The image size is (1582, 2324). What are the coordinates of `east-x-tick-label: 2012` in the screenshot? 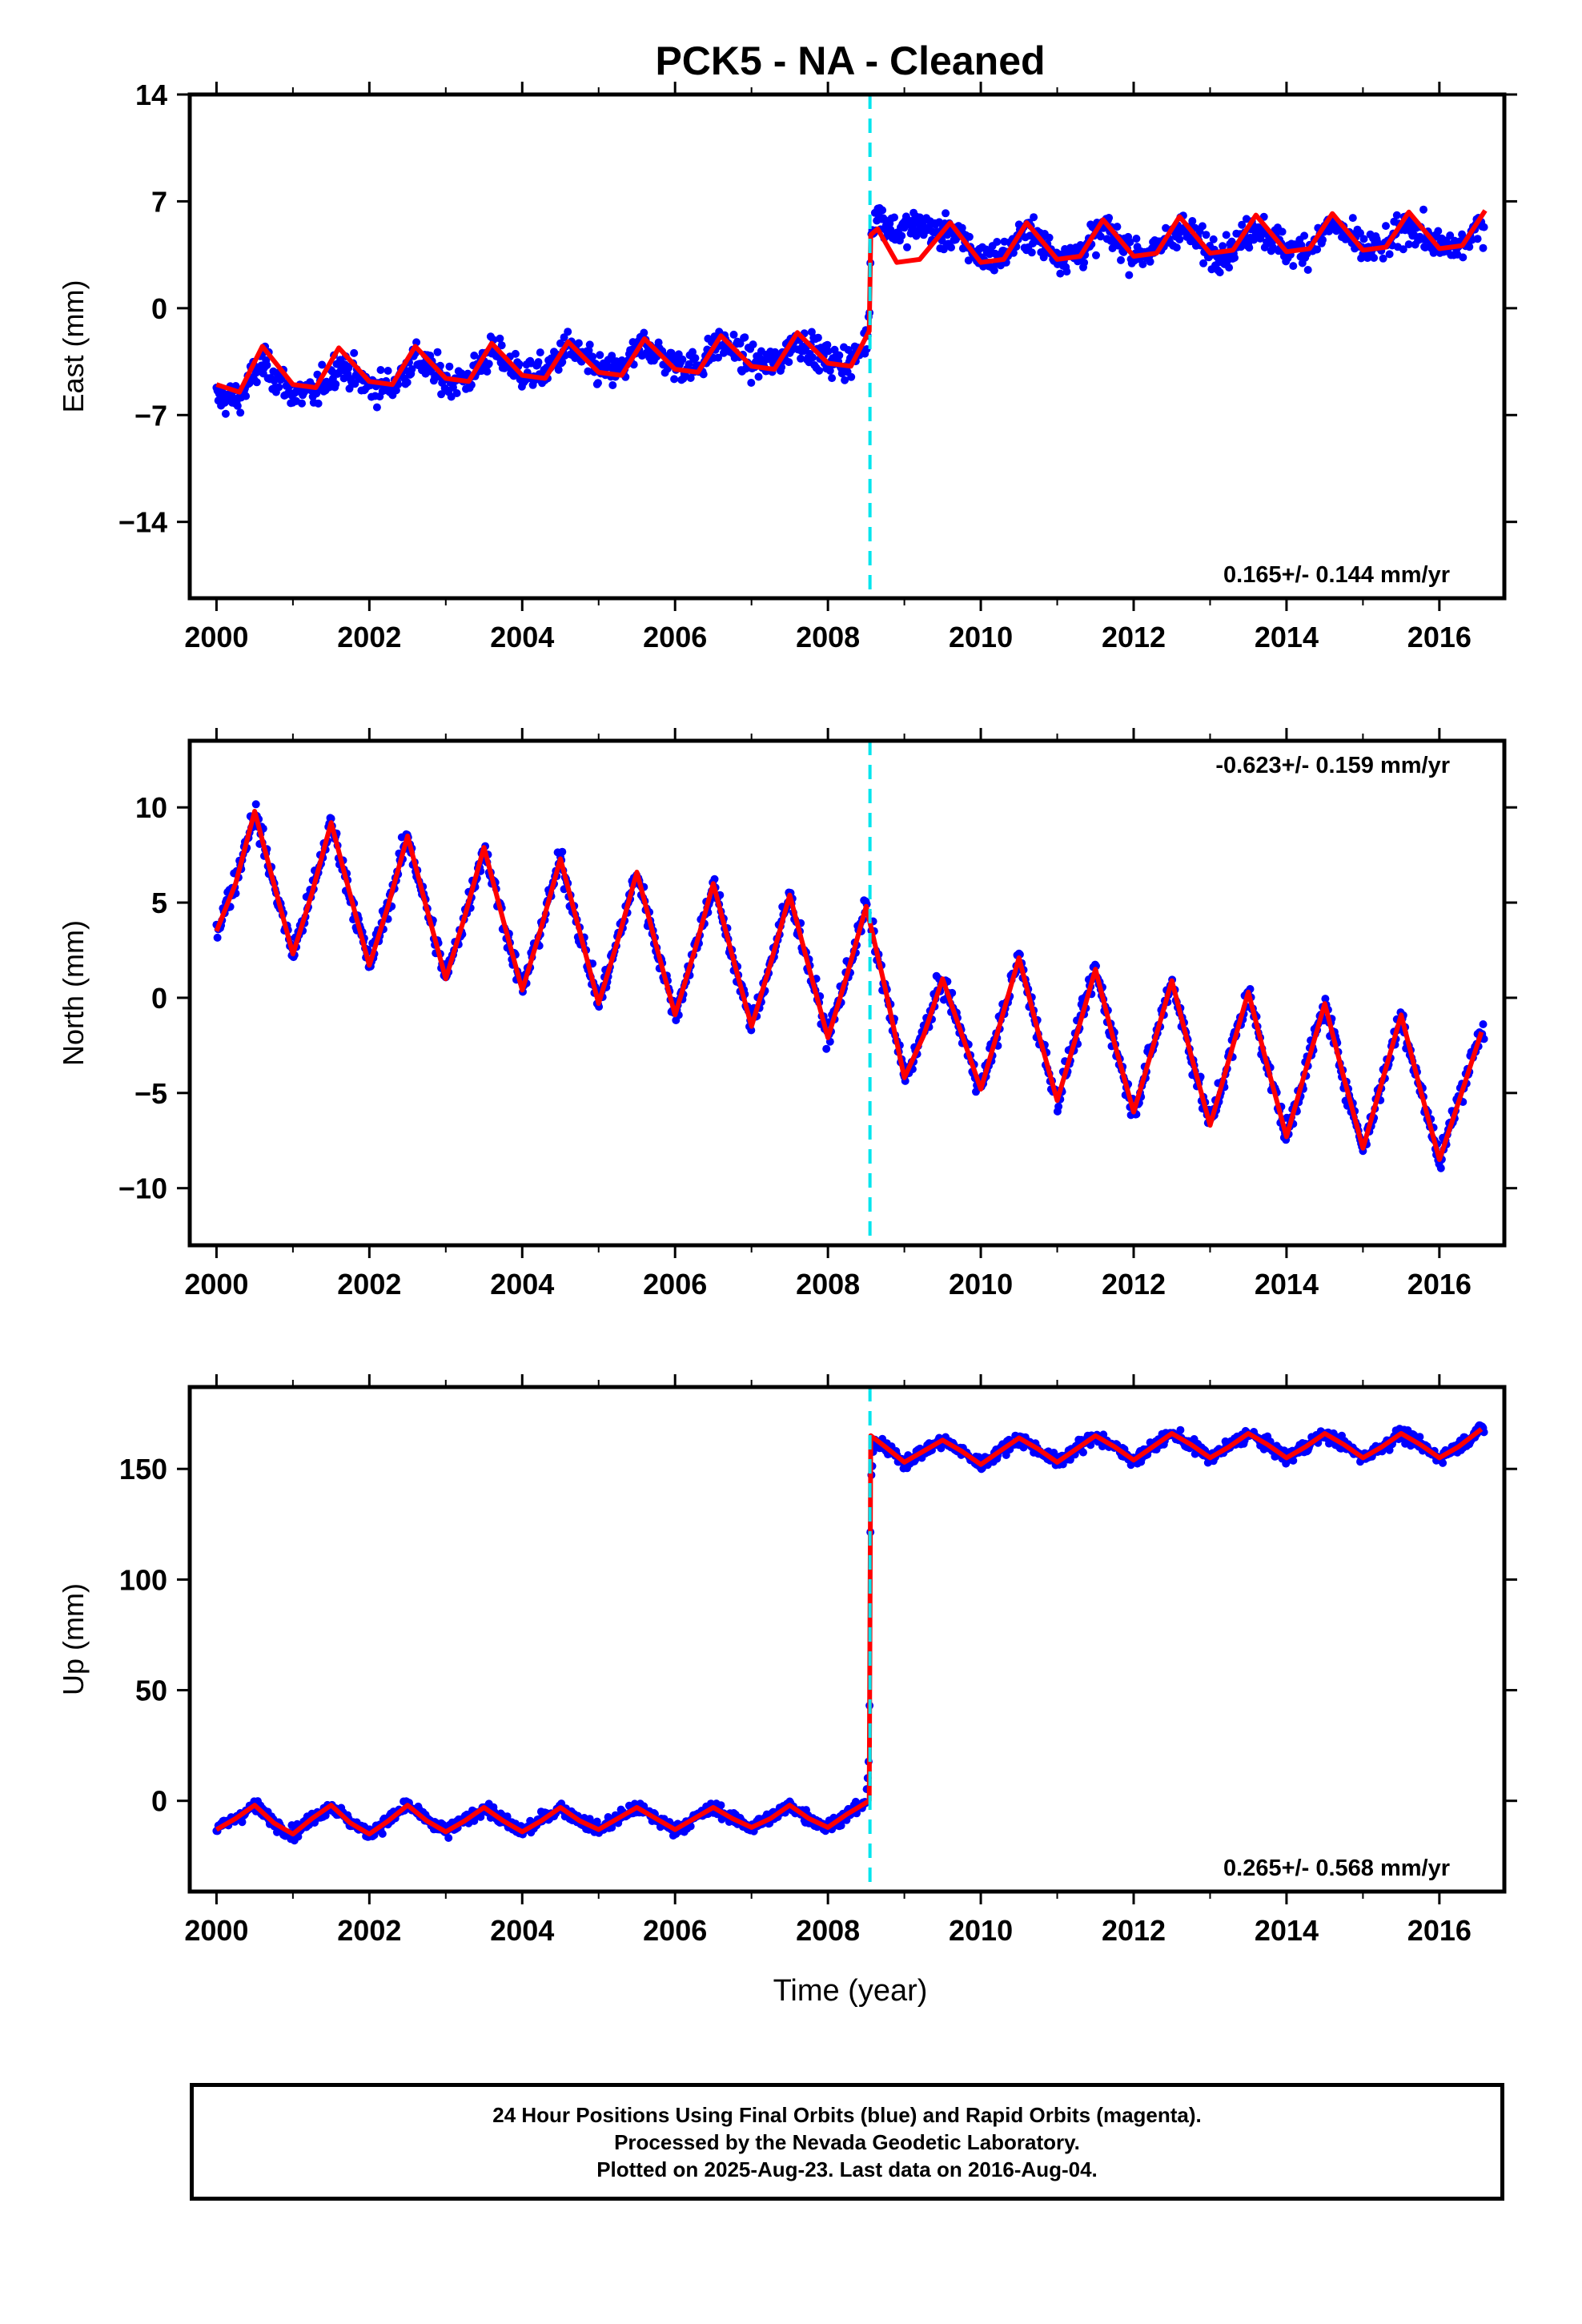 It's located at (1134, 637).